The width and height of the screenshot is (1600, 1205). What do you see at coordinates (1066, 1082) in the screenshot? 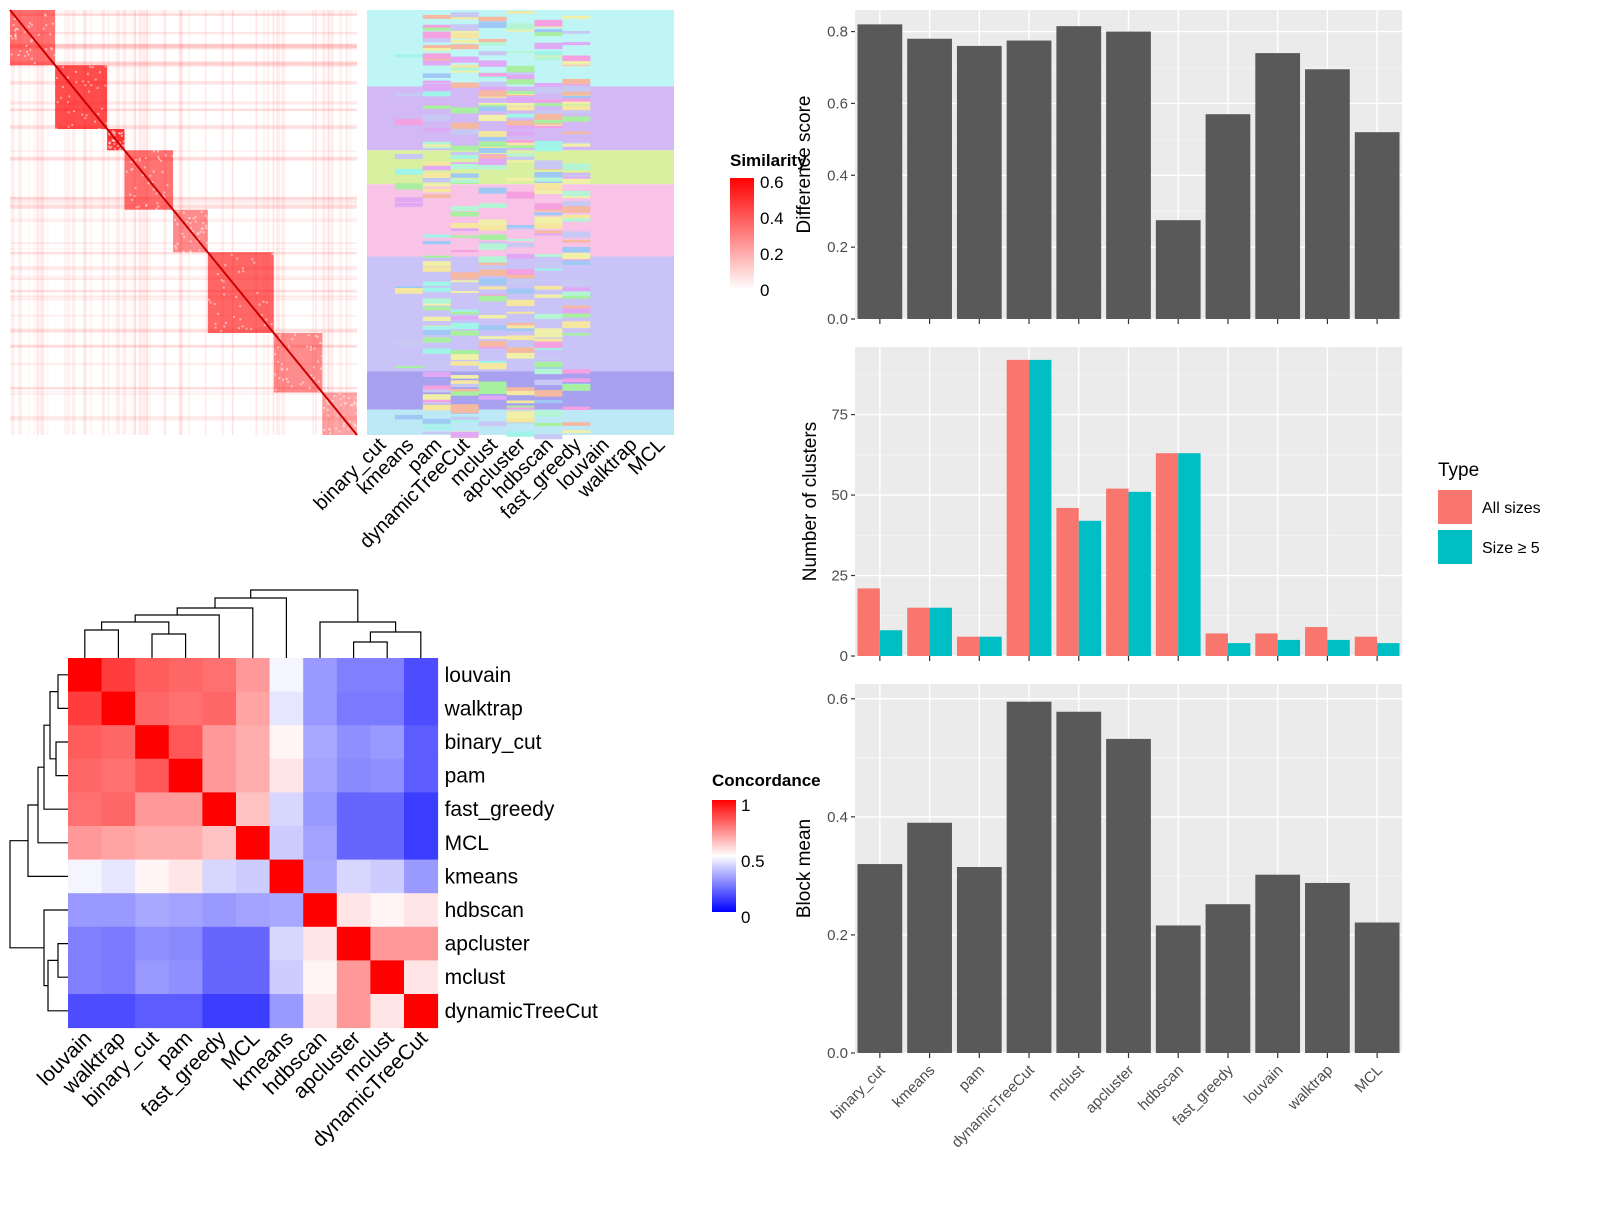
I see `x-tick-label: mclust` at bounding box center [1066, 1082].